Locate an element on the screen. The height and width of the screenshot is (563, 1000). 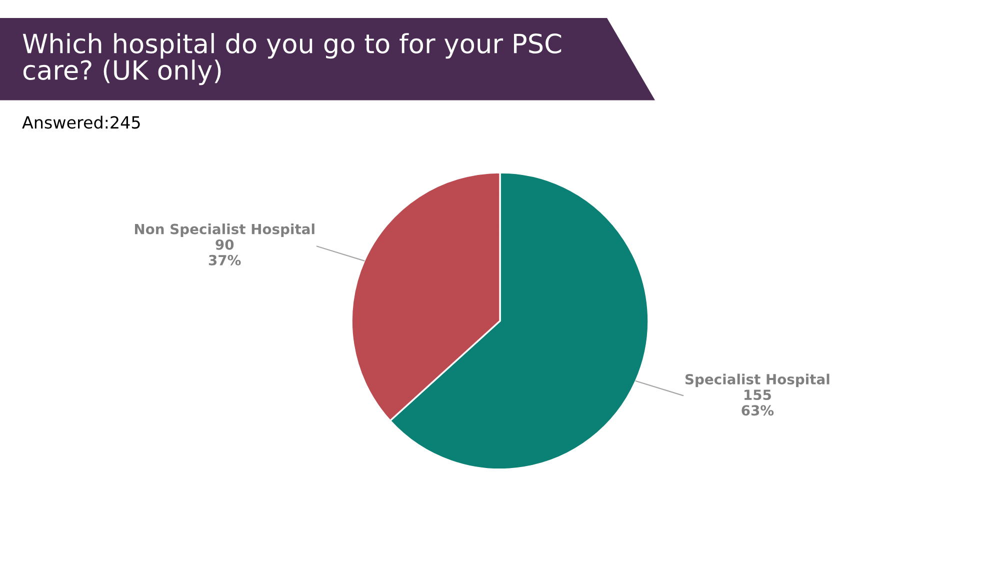
chart-subtitle: Answered:245 is located at coordinates (81, 122).